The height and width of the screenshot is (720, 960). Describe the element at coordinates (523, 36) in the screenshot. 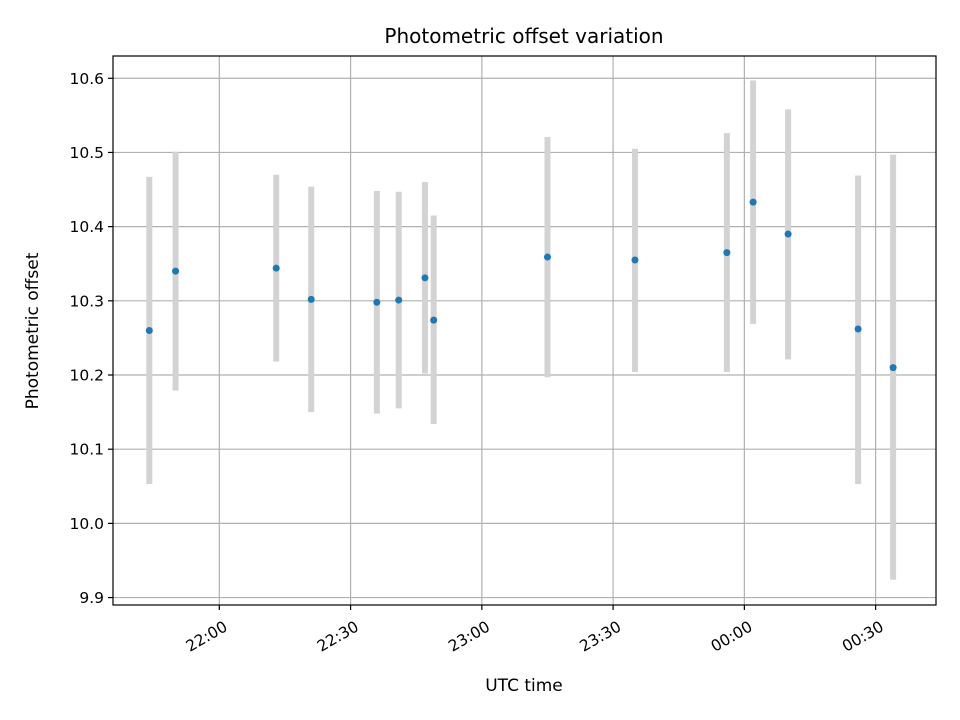

I see `chart-title: Photometric offset variation` at that location.